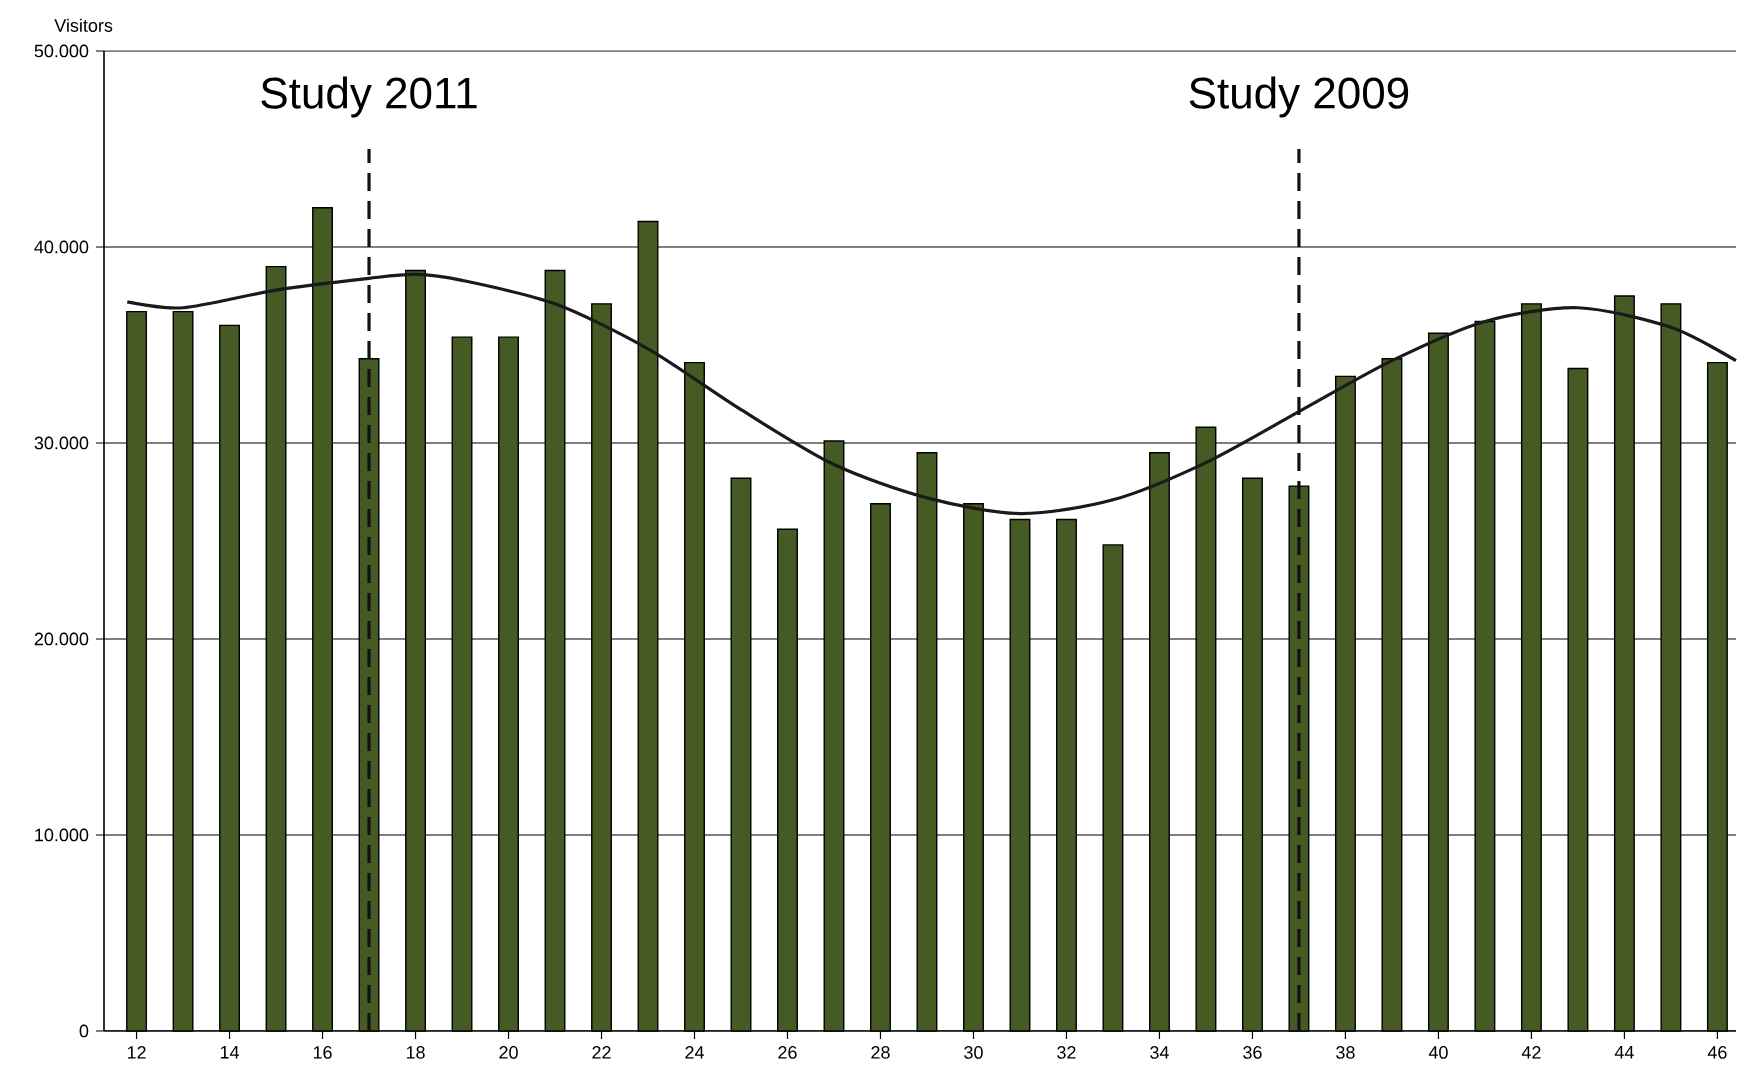 The width and height of the screenshot is (1737, 1086). I want to click on y-axis-title: Visitors, so click(83, 25).